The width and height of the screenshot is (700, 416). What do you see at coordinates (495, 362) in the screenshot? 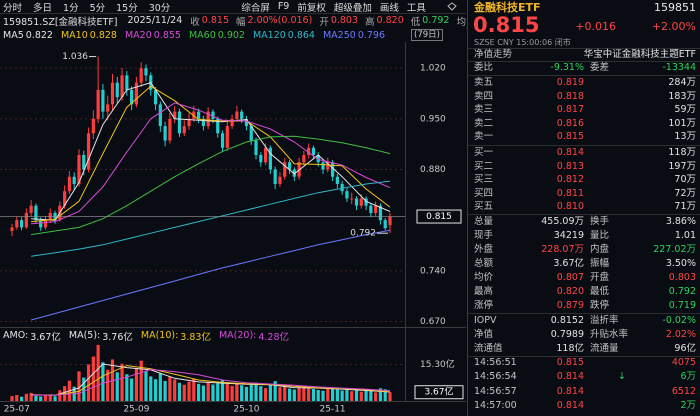
I see `trade-time: 14:56:51` at bounding box center [495, 362].